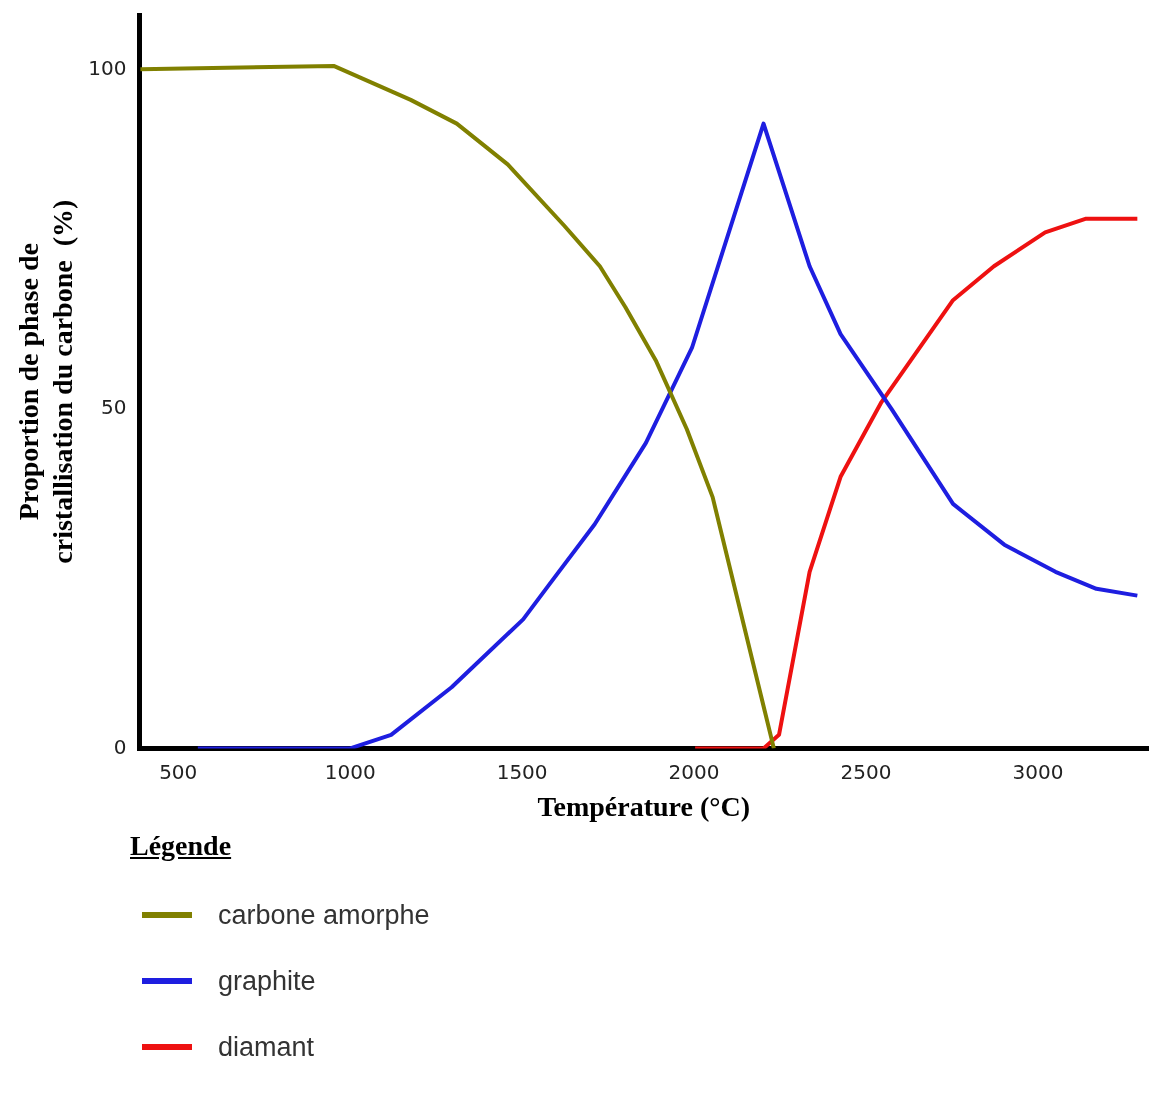 Image resolution: width=1156 pixels, height=1099 pixels. What do you see at coordinates (350, 771) in the screenshot?
I see `x-tick-label: 1000` at bounding box center [350, 771].